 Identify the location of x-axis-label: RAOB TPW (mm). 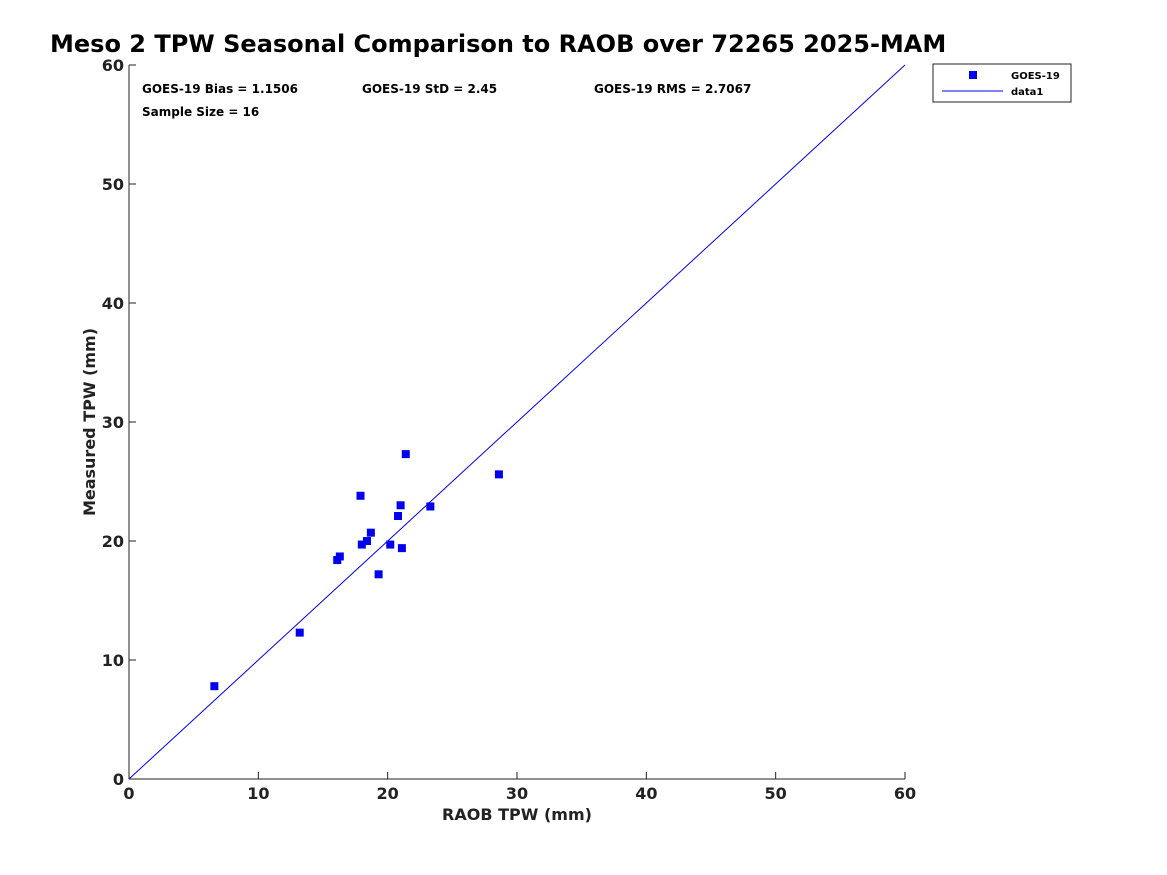
(517, 814).